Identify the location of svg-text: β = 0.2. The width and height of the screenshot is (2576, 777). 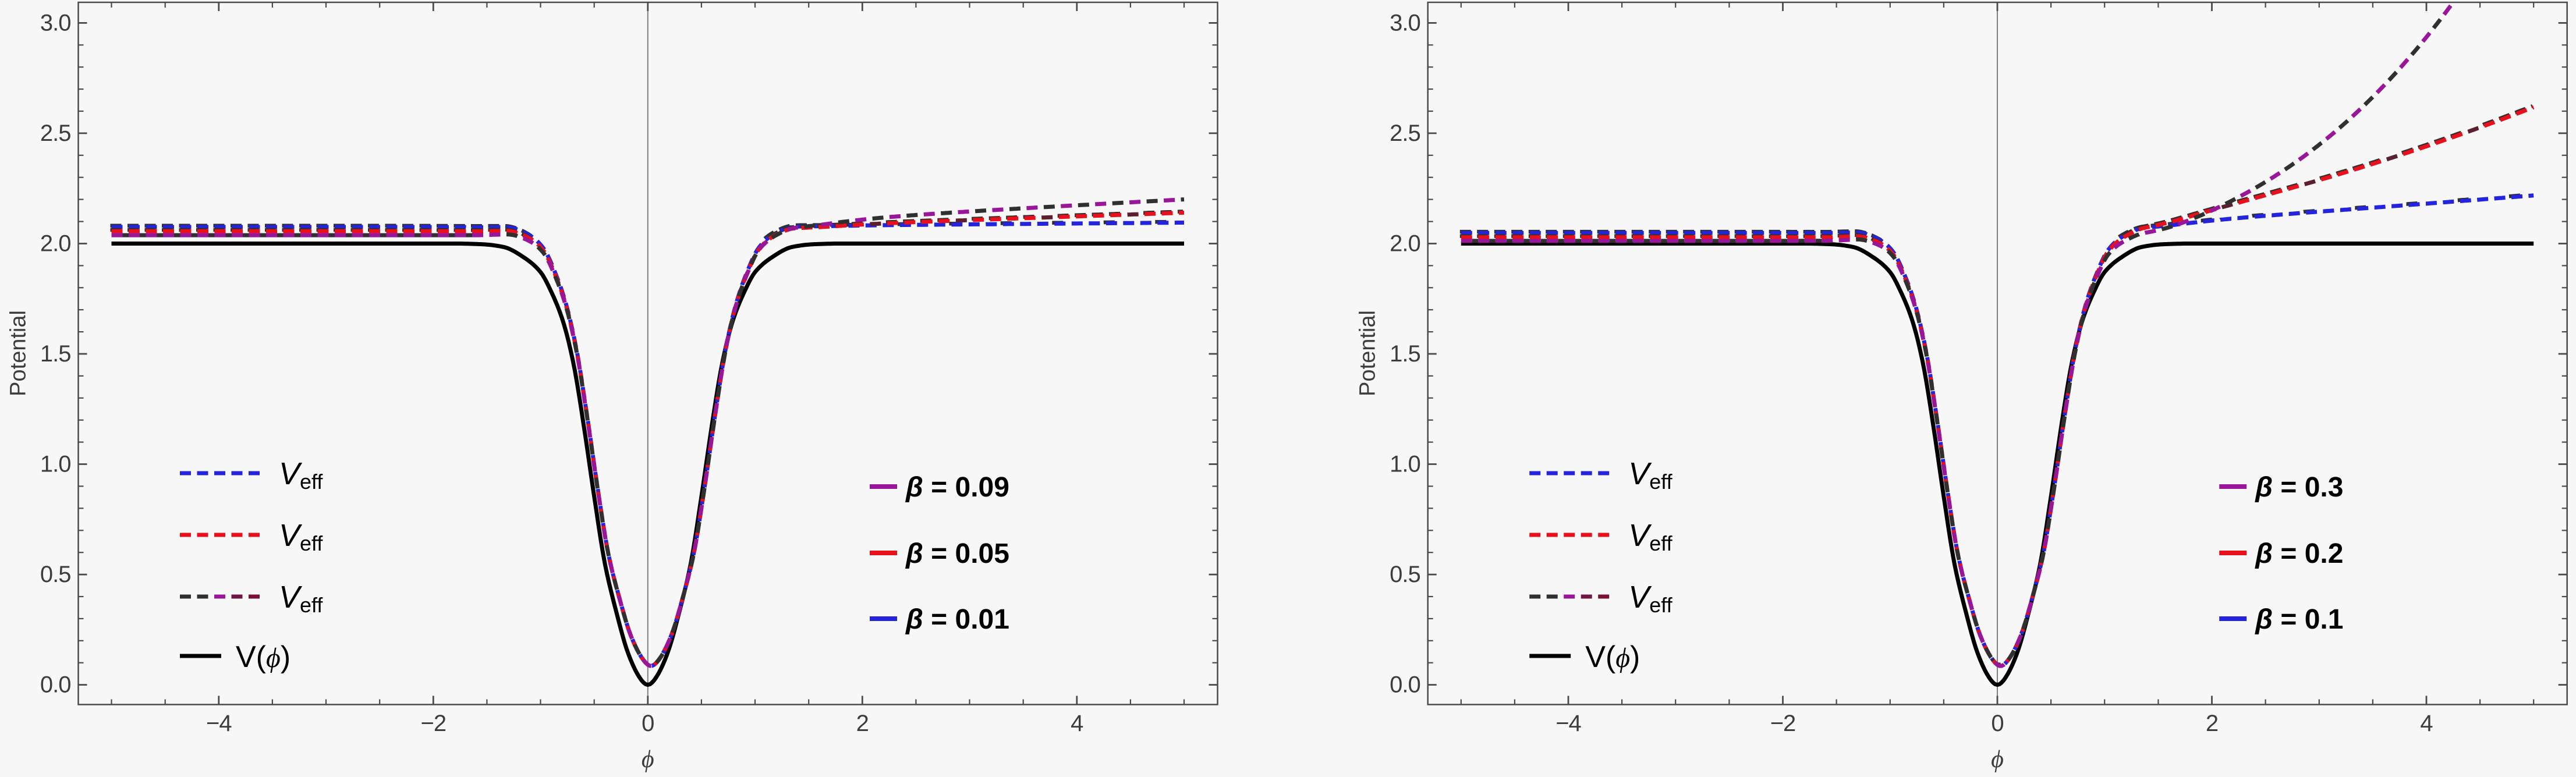
(2298, 553).